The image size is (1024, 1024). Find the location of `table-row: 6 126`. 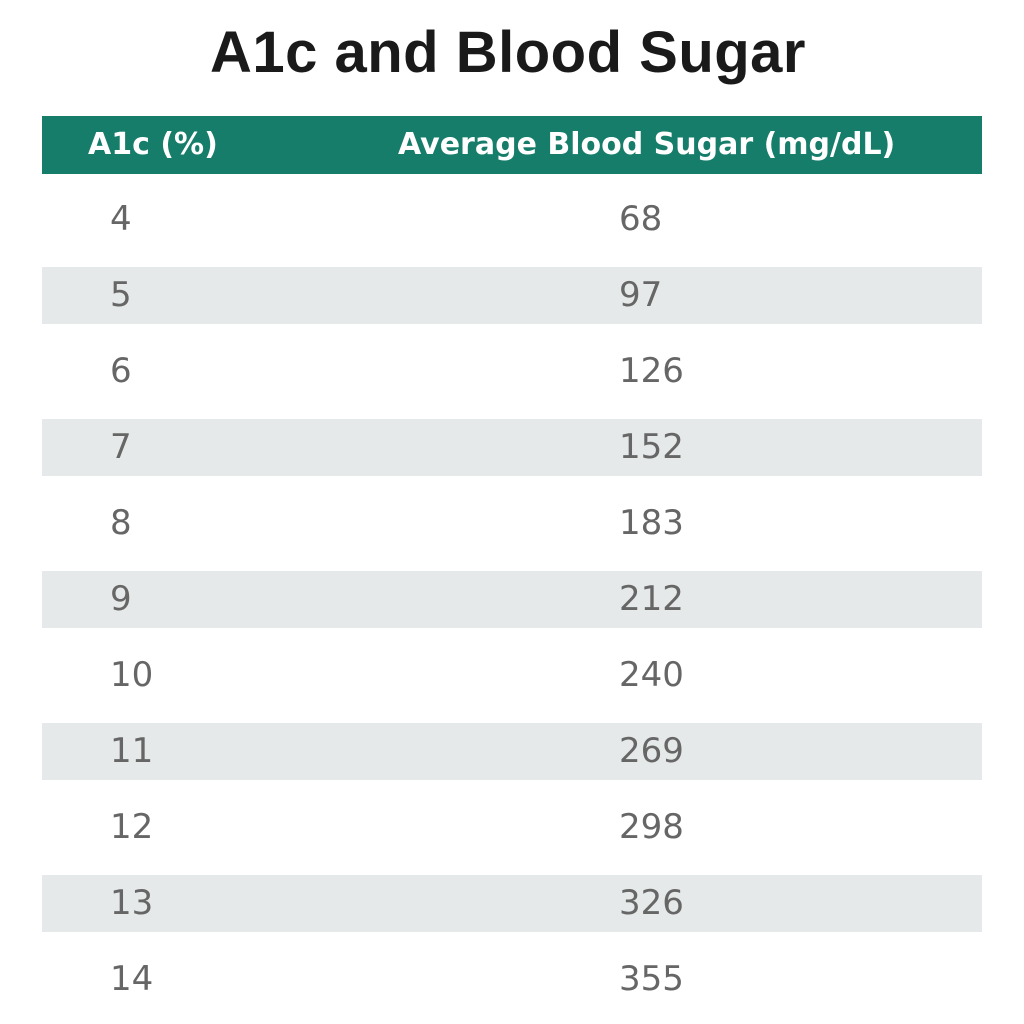

table-row: 6 126 is located at coordinates (512, 371).